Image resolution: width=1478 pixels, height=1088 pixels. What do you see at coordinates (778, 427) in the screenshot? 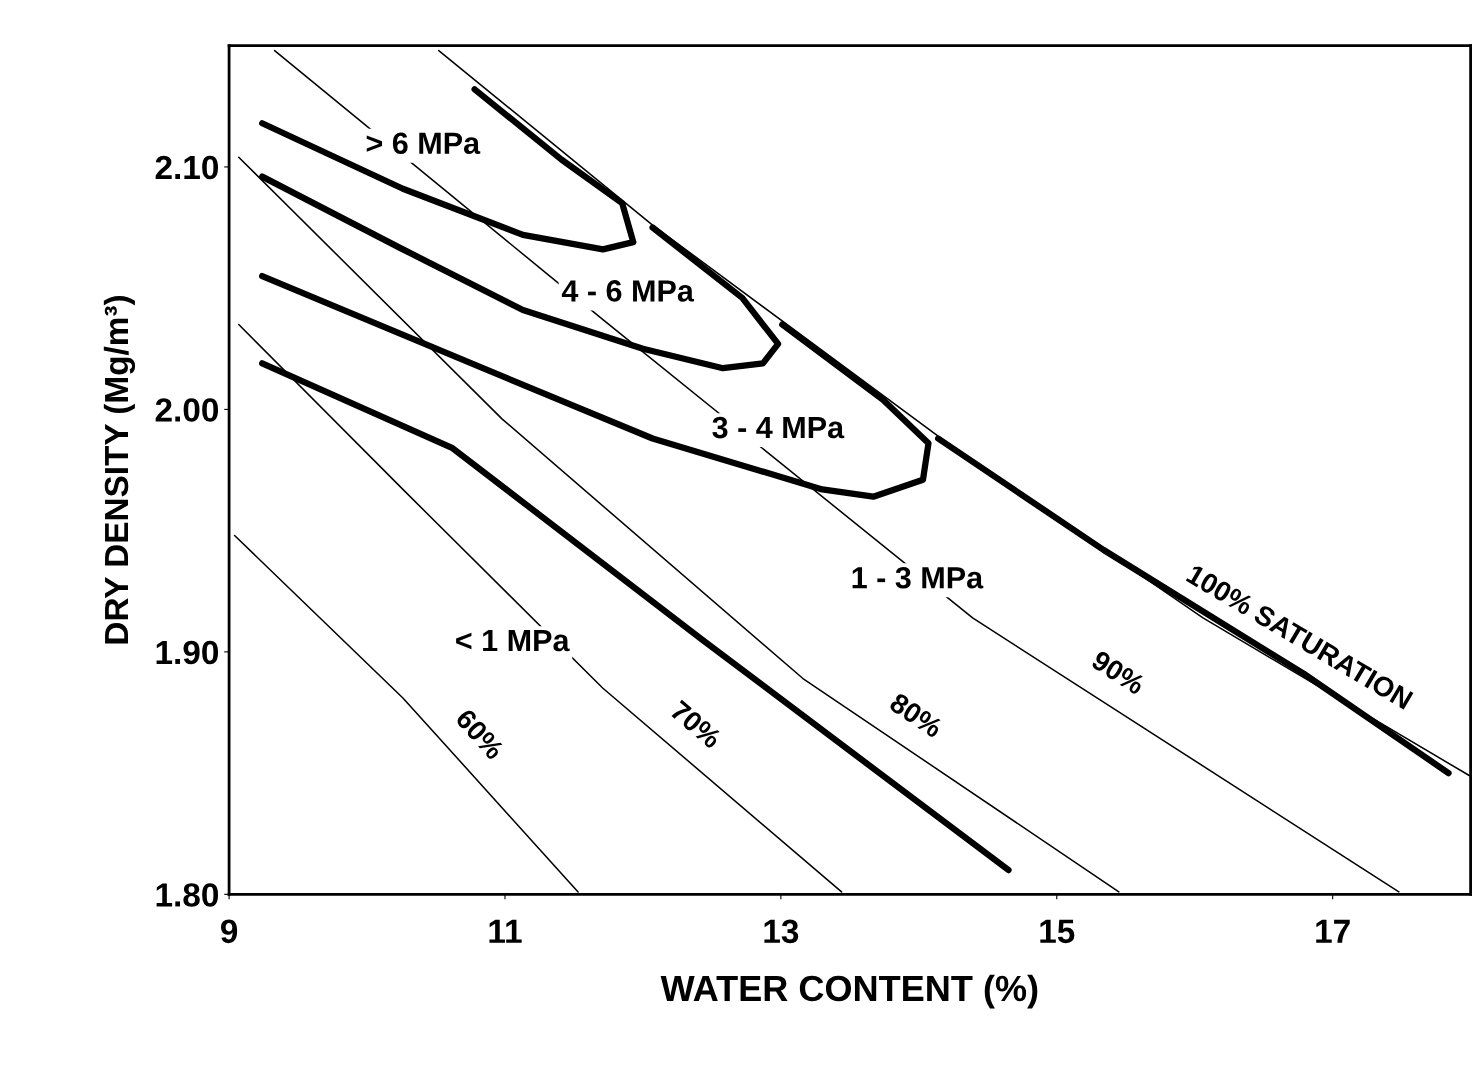
I see `annotation: 3 - 4 MPa` at bounding box center [778, 427].